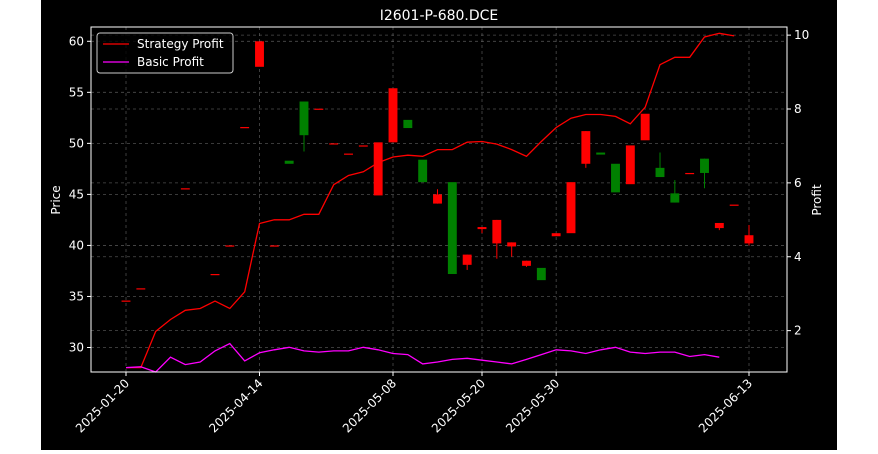 This screenshot has width=878, height=454. What do you see at coordinates (102, 405) in the screenshot?
I see `x-tick-label: 2025-01-20` at bounding box center [102, 405].